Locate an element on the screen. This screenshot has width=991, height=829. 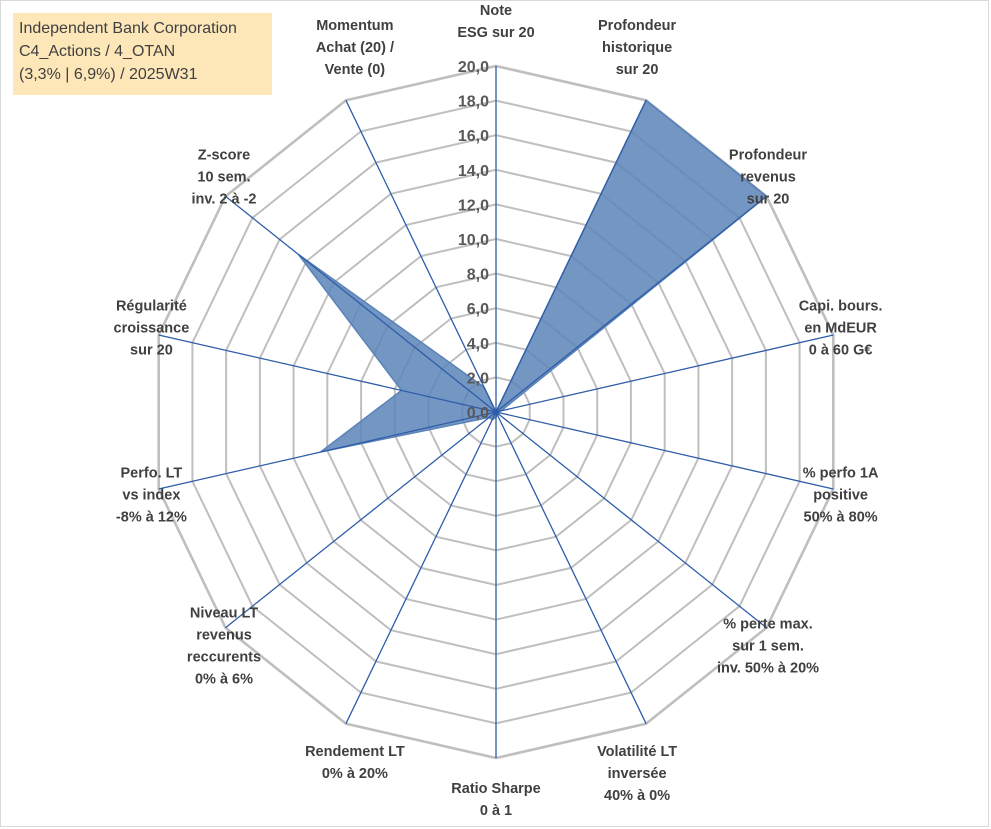
tick-label: 0,0 is located at coordinates (478, 413).